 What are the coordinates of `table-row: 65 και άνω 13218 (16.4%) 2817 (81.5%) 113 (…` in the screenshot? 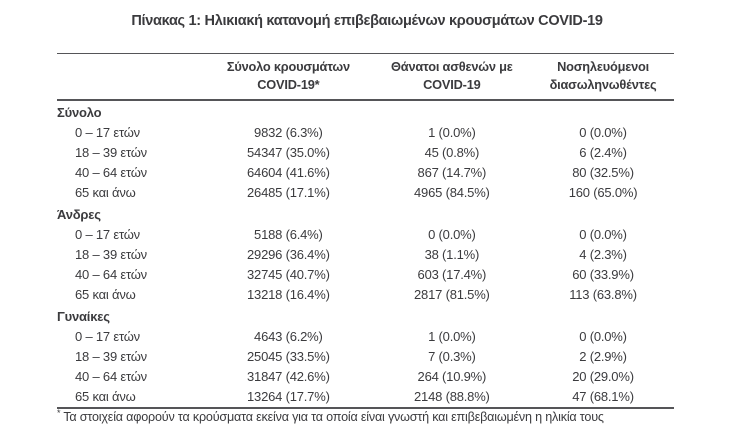 It's located at (365, 295).